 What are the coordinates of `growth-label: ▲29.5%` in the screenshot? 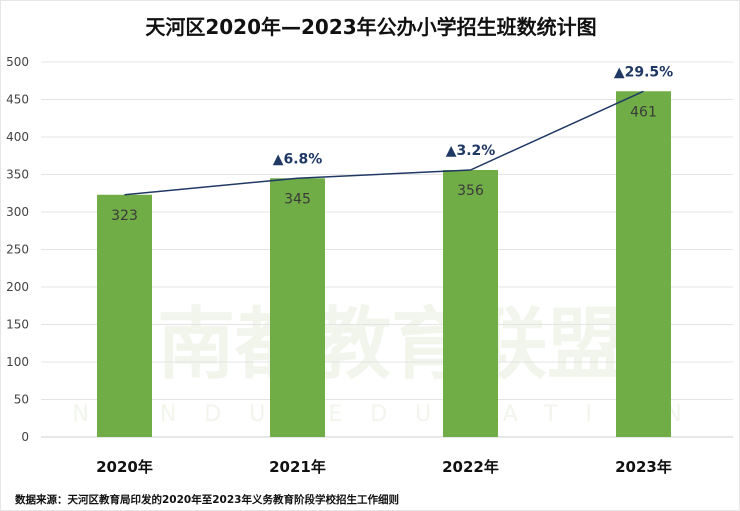 It's located at (643, 72).